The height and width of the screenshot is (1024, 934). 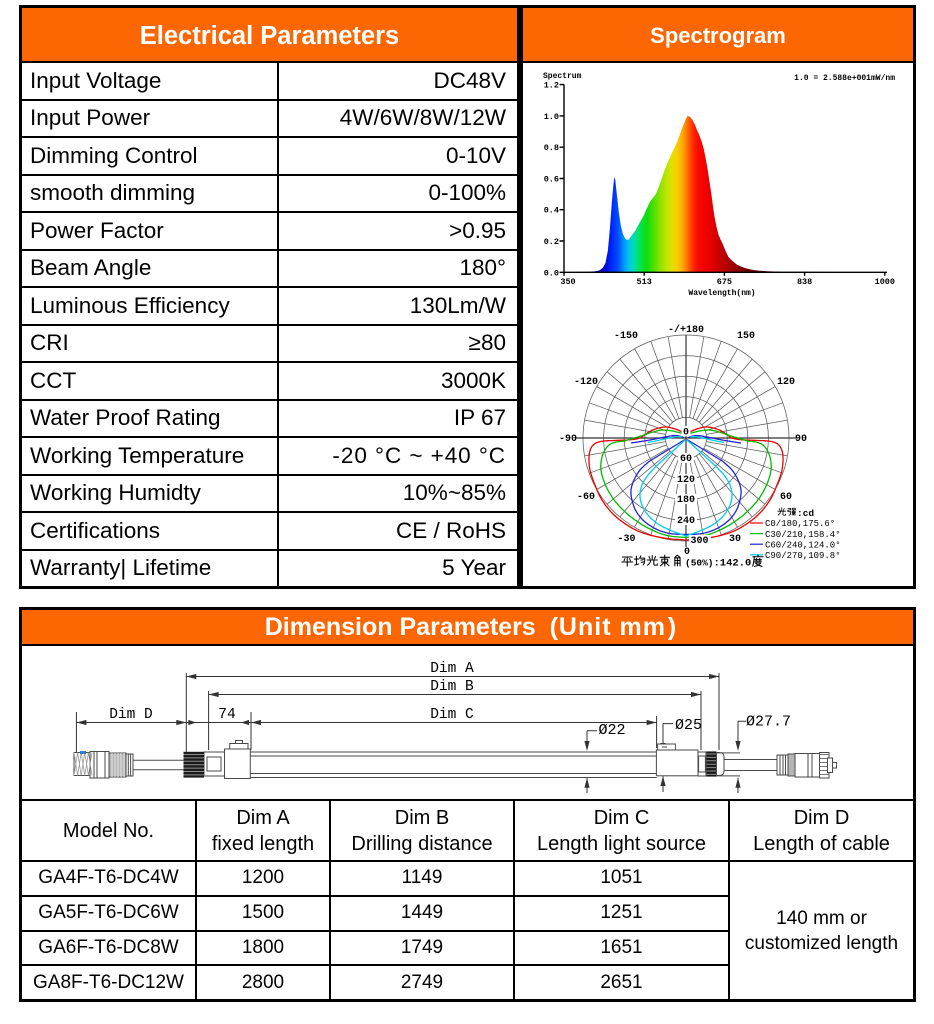 What do you see at coordinates (805, 513) in the screenshot?
I see `svg-text: :cd` at bounding box center [805, 513].